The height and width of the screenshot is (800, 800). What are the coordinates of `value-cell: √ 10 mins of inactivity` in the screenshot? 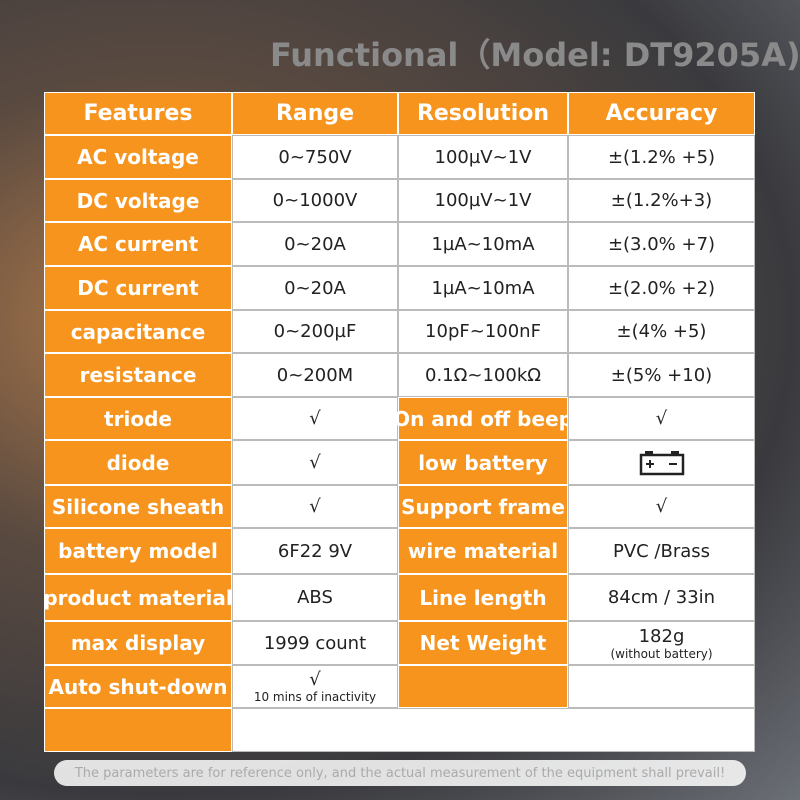 It's located at (315, 686).